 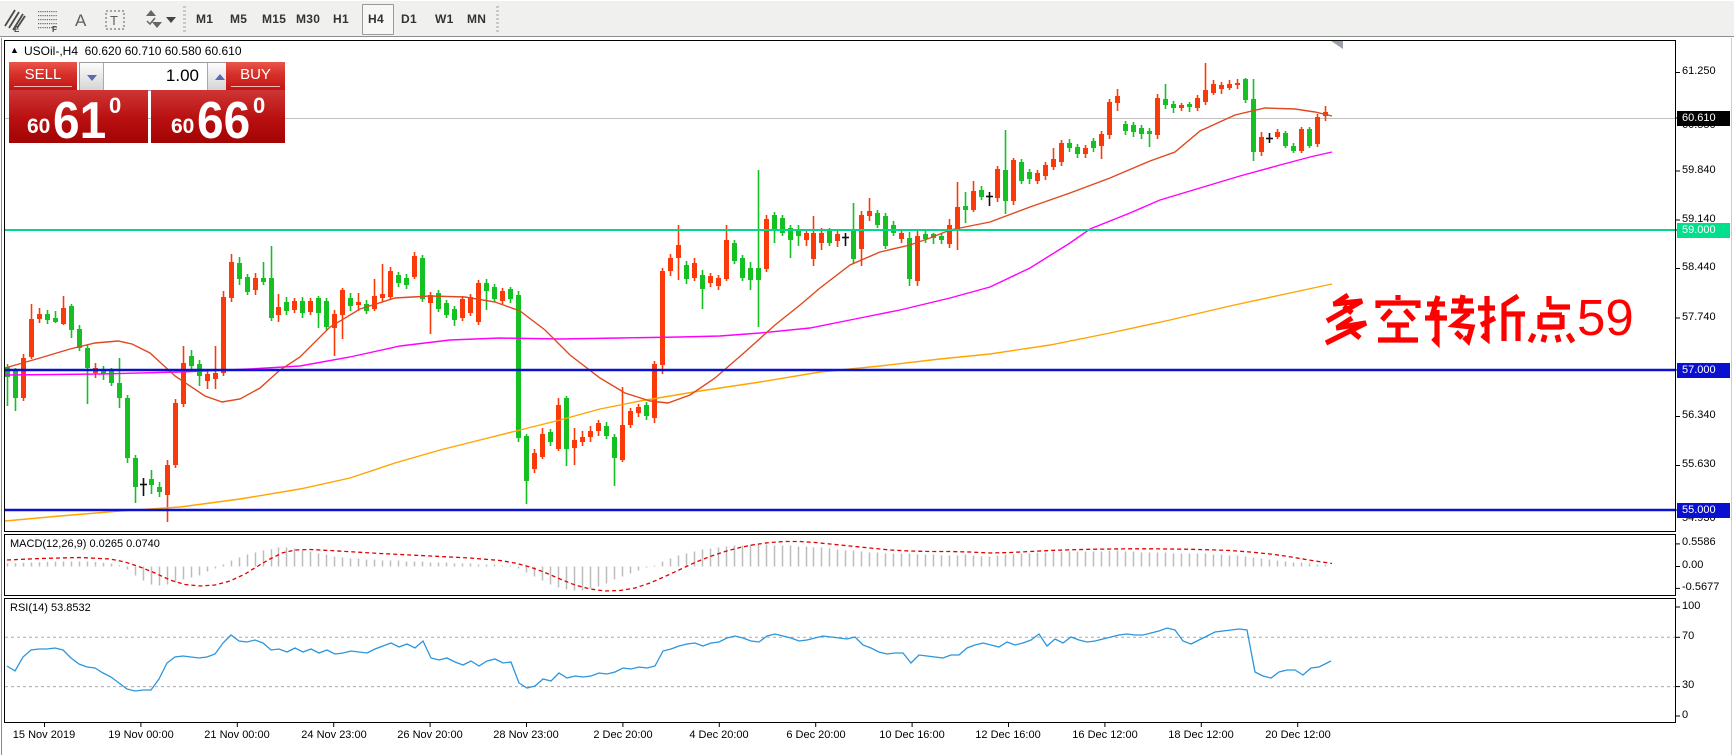 What do you see at coordinates (1605, 317) in the screenshot?
I see `svg-text: 59` at bounding box center [1605, 317].